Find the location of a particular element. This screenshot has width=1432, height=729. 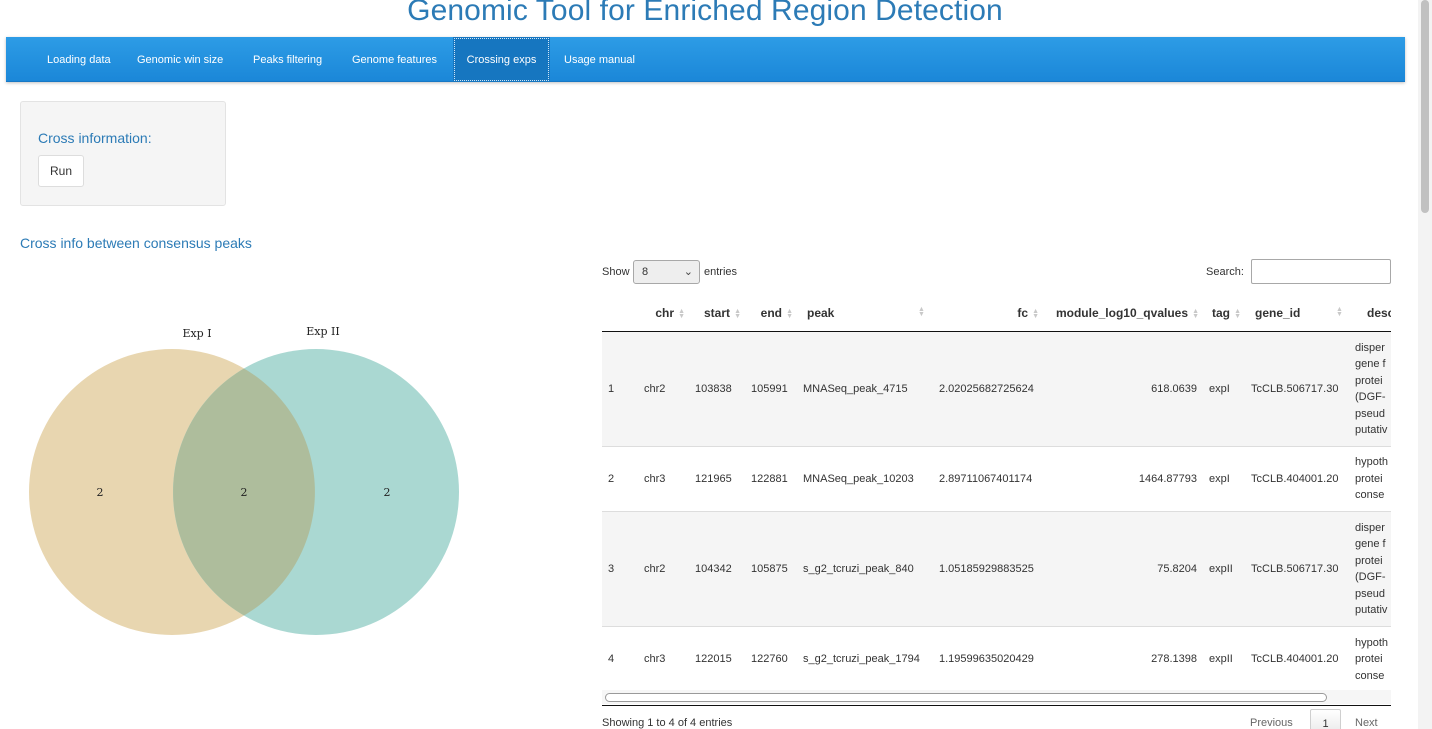

col-header-desc: desc is located at coordinates (1370, 314).